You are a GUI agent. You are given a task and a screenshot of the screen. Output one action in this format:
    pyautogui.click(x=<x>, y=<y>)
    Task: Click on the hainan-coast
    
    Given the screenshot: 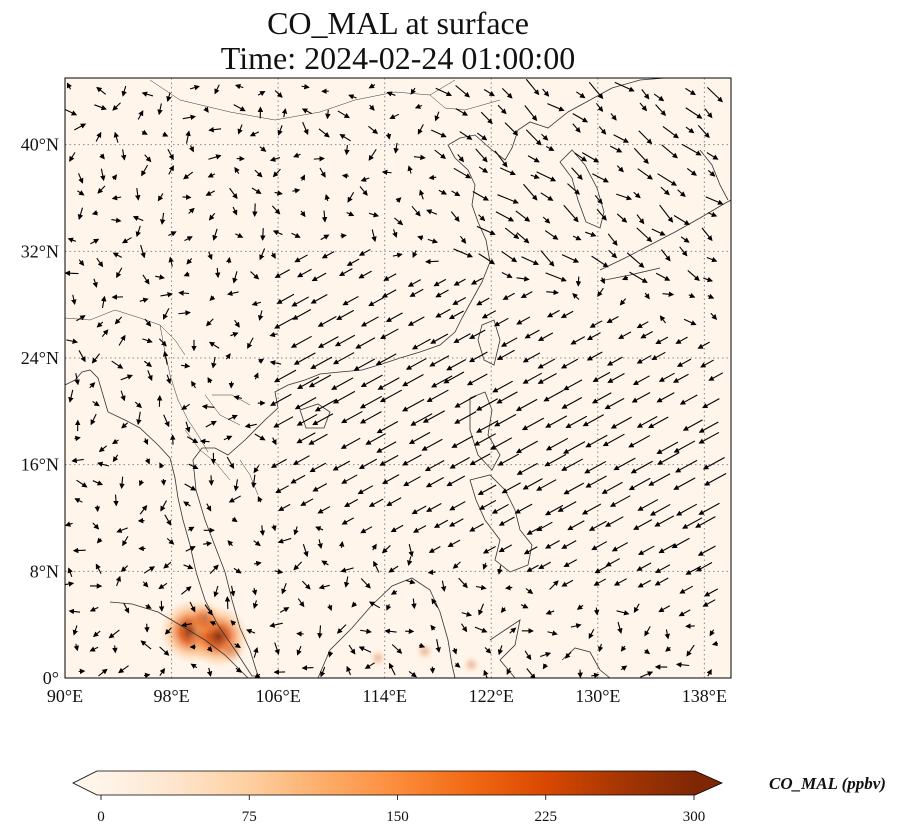 What is the action you would take?
    pyautogui.click(x=315, y=416)
    